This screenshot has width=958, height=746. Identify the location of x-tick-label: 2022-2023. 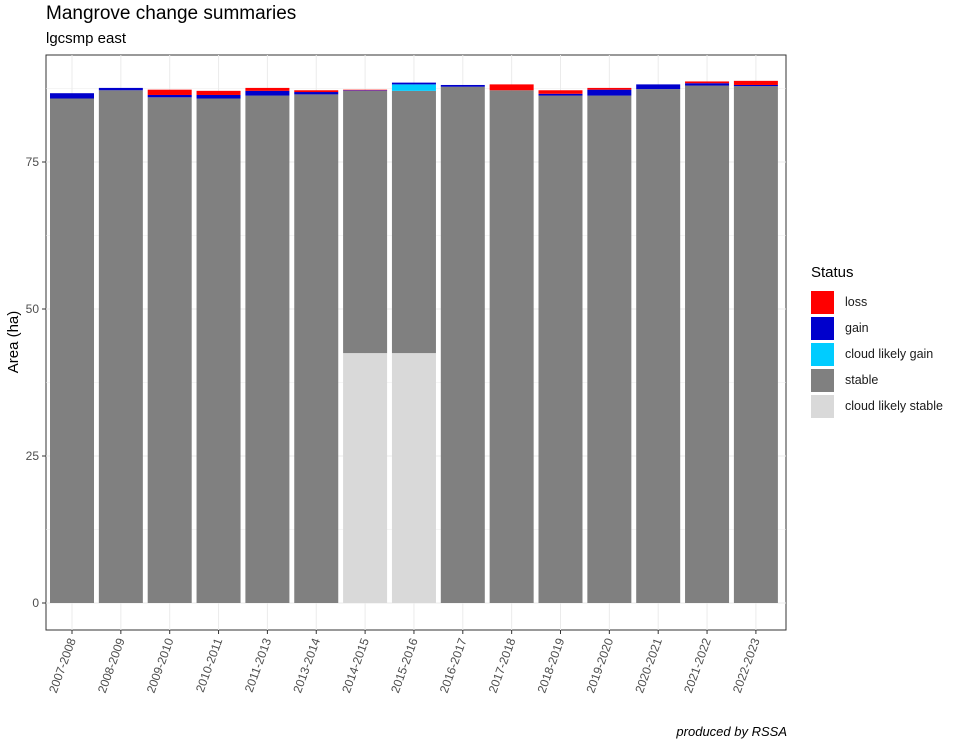
(746, 665).